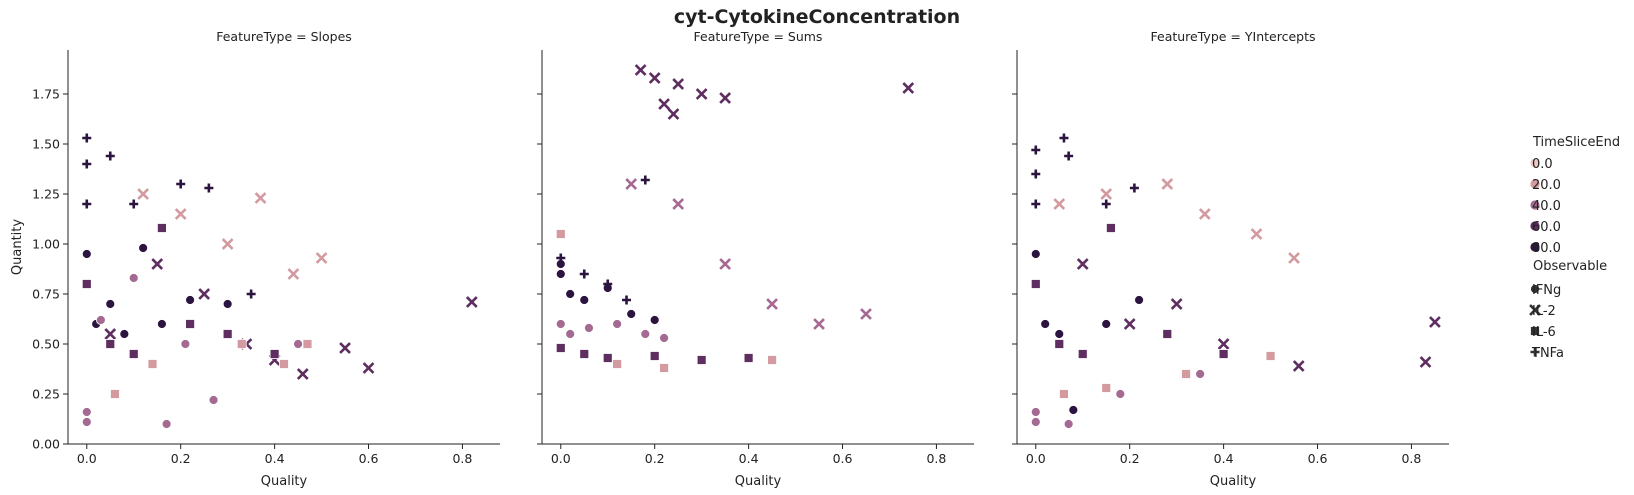 The width and height of the screenshot is (1634, 495). Describe the element at coordinates (1547, 353) in the screenshot. I see `legend-label: TNFa` at that location.